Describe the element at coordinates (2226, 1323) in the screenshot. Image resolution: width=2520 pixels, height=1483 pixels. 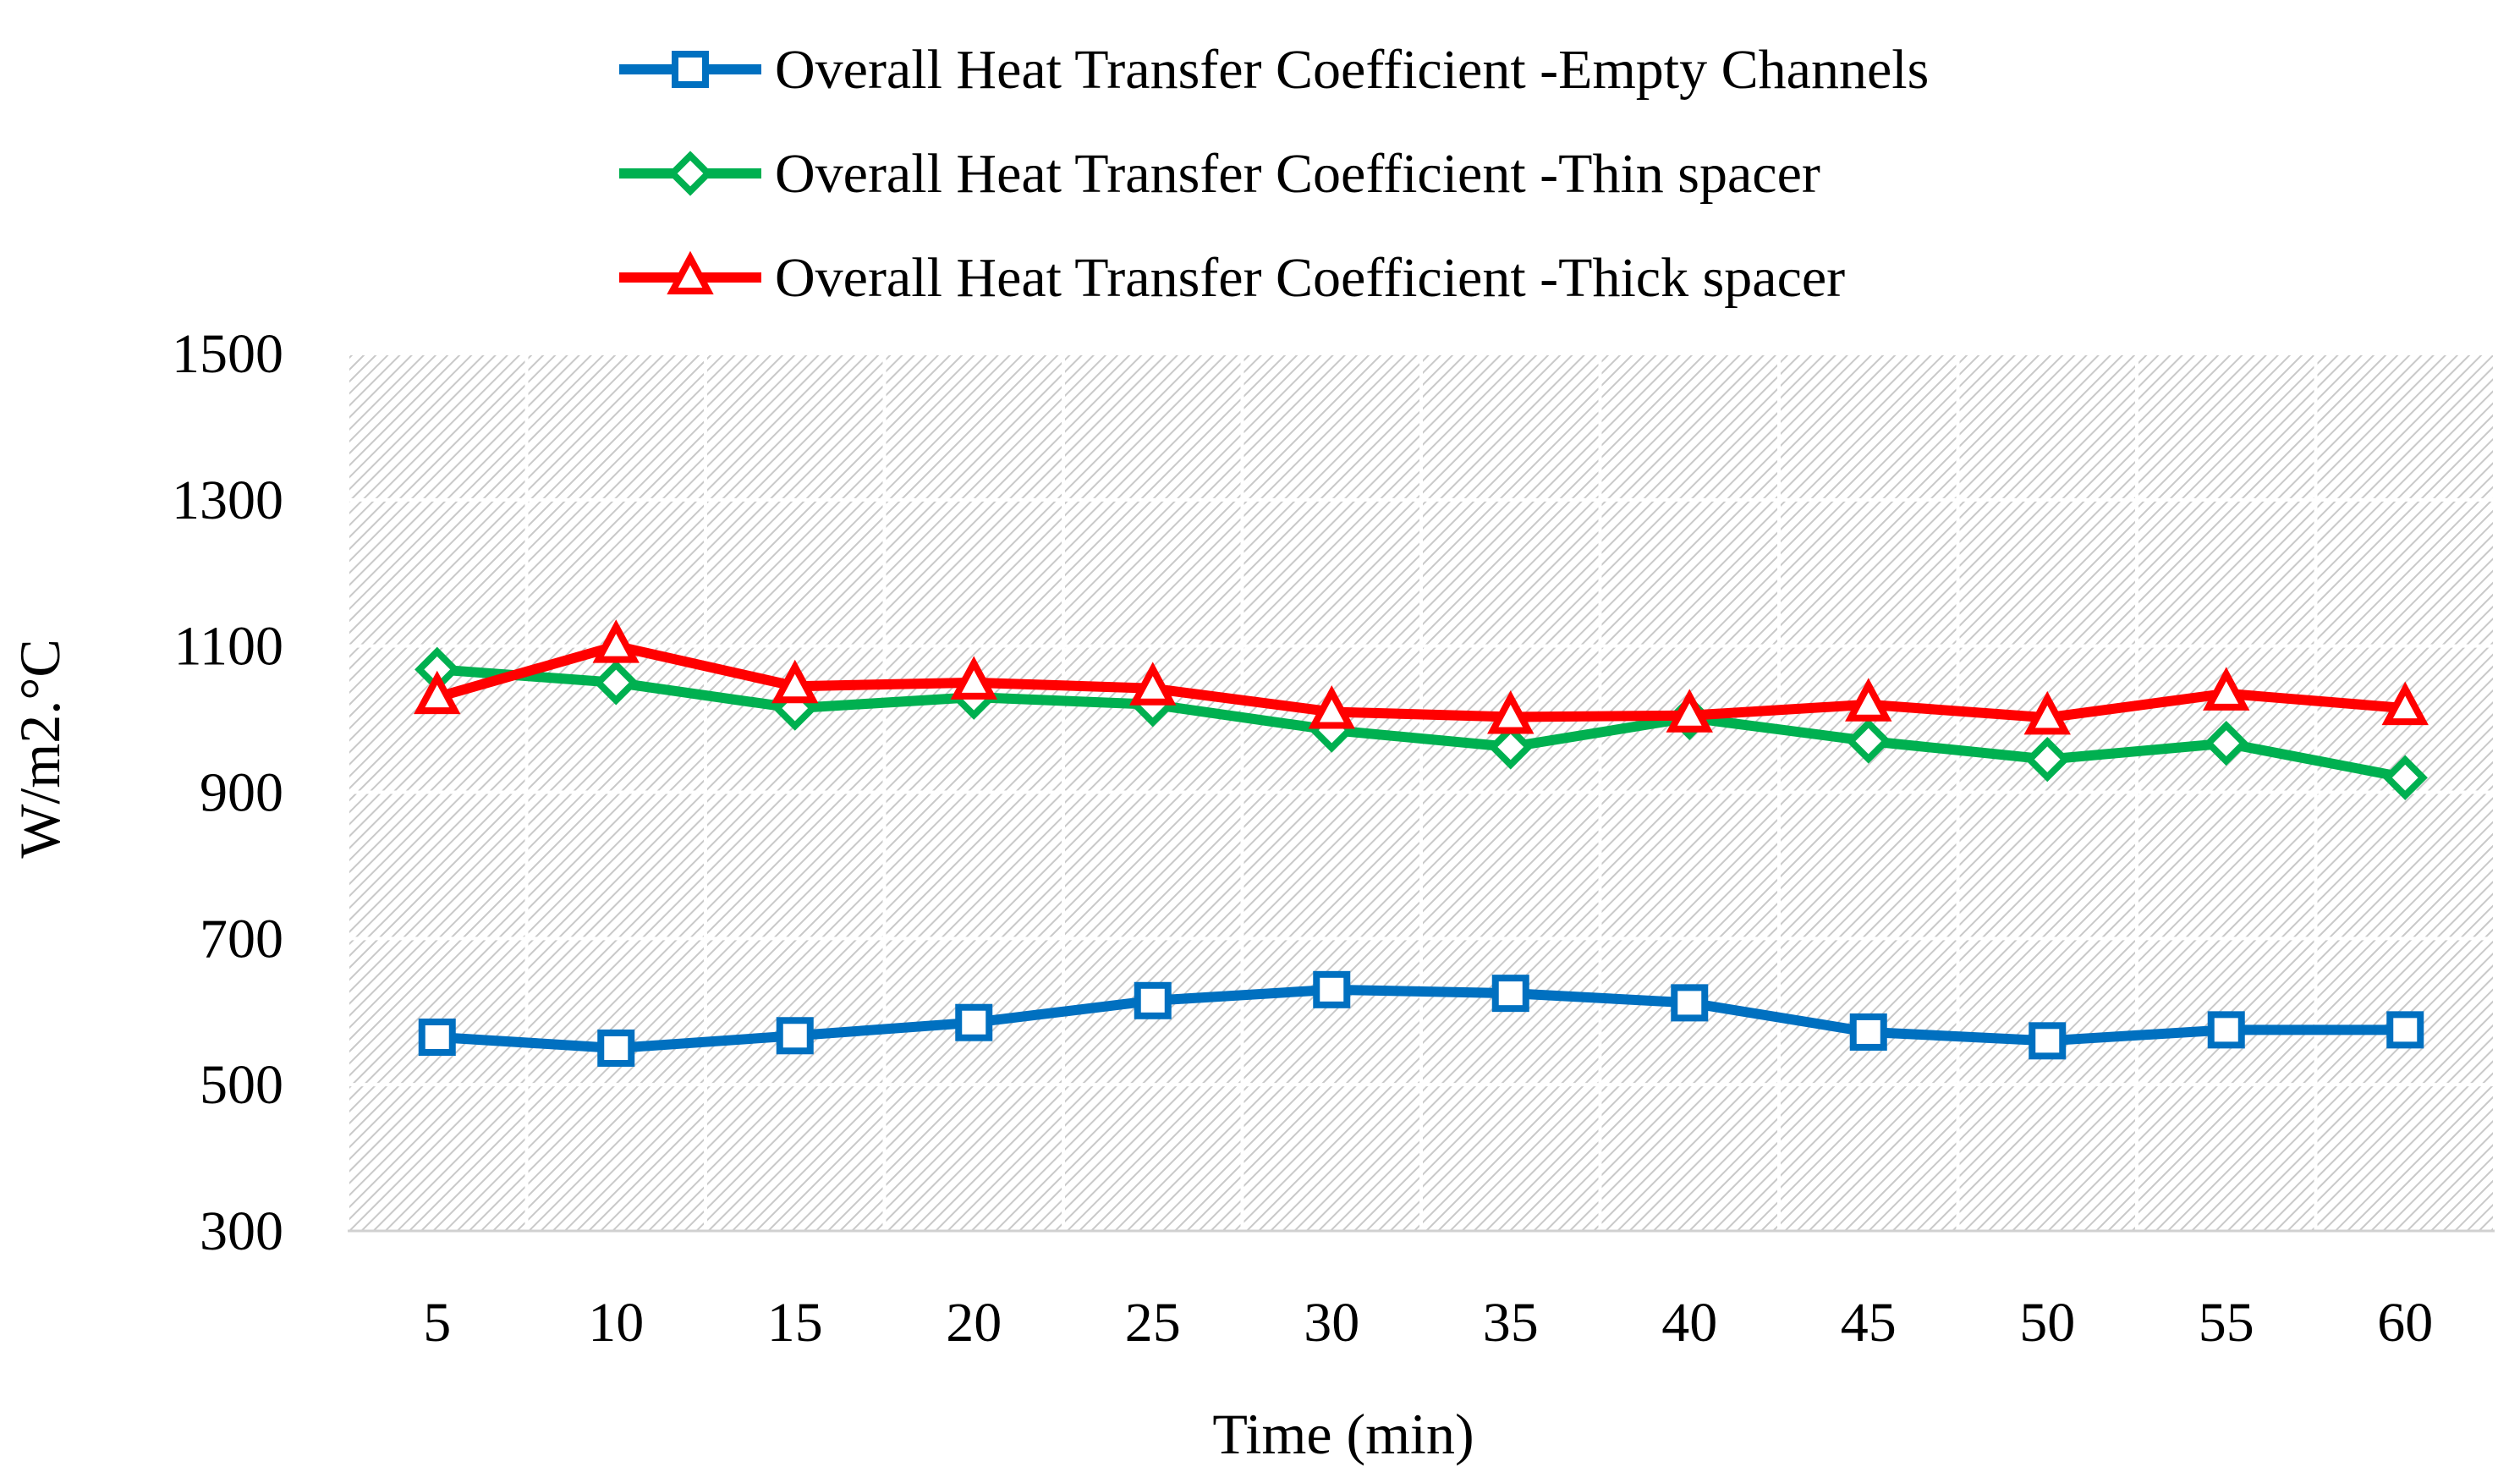
I see `x-tick-label: 55` at that location.